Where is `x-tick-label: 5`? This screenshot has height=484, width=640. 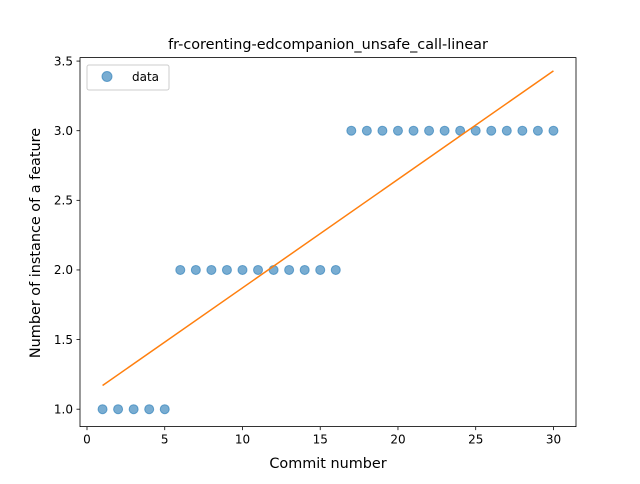 x-tick-label: 5 is located at coordinates (165, 440).